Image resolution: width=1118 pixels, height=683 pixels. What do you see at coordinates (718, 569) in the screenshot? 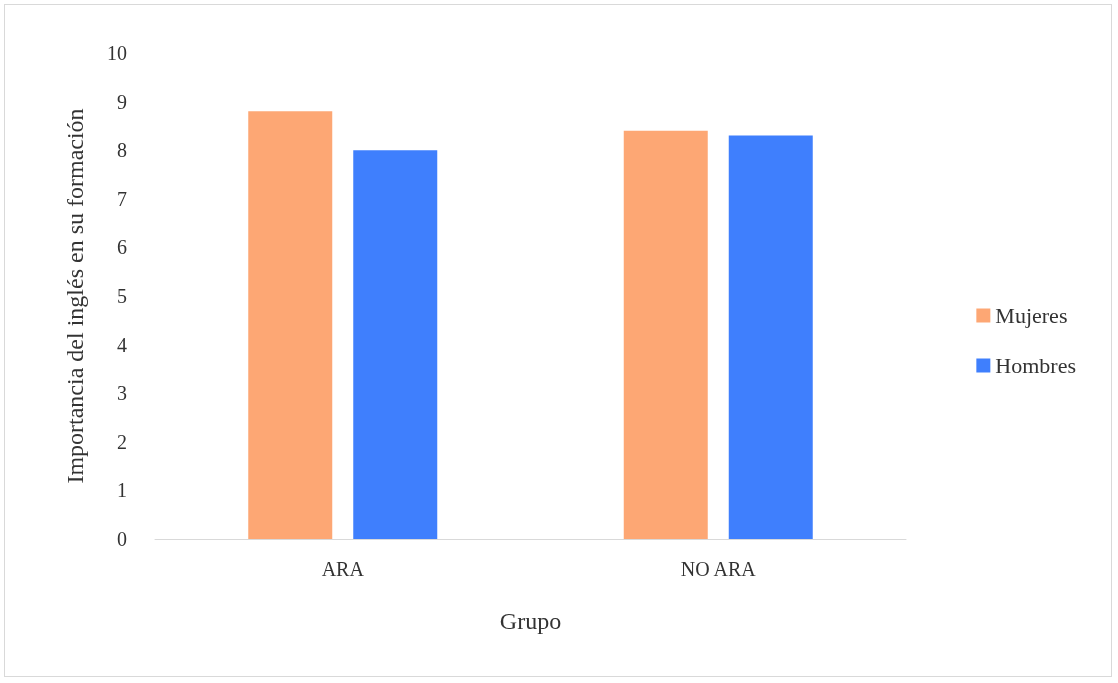
I see `x-tick-label: NO ARA` at bounding box center [718, 569].